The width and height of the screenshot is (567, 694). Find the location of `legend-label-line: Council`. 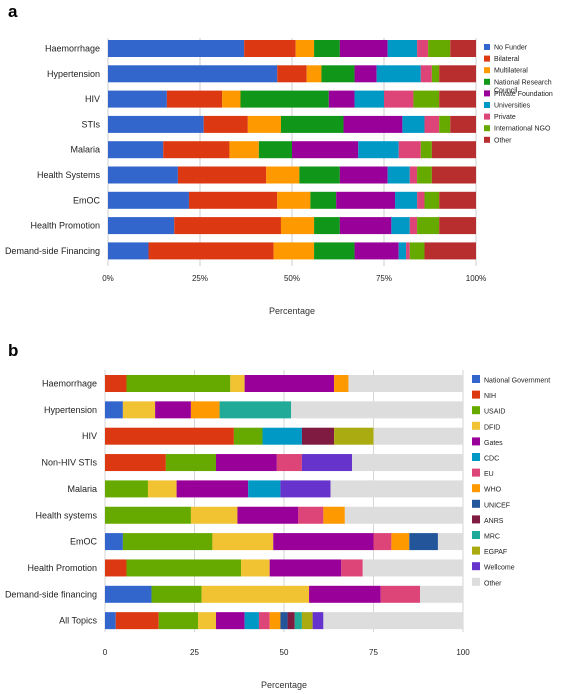

legend-label-line: Council is located at coordinates (506, 90).